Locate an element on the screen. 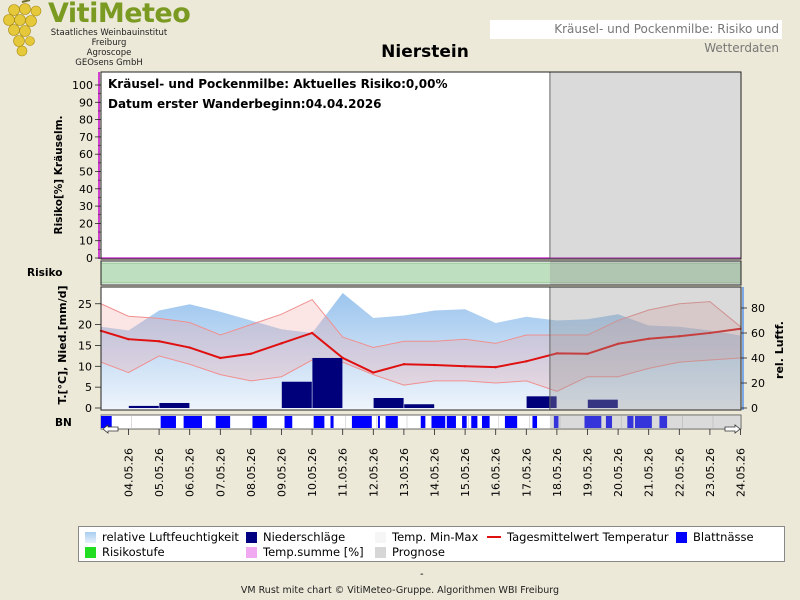 Image resolution: width=800 pixels, height=600 pixels. x-tick-label: 07.05.26 is located at coordinates (220, 472).